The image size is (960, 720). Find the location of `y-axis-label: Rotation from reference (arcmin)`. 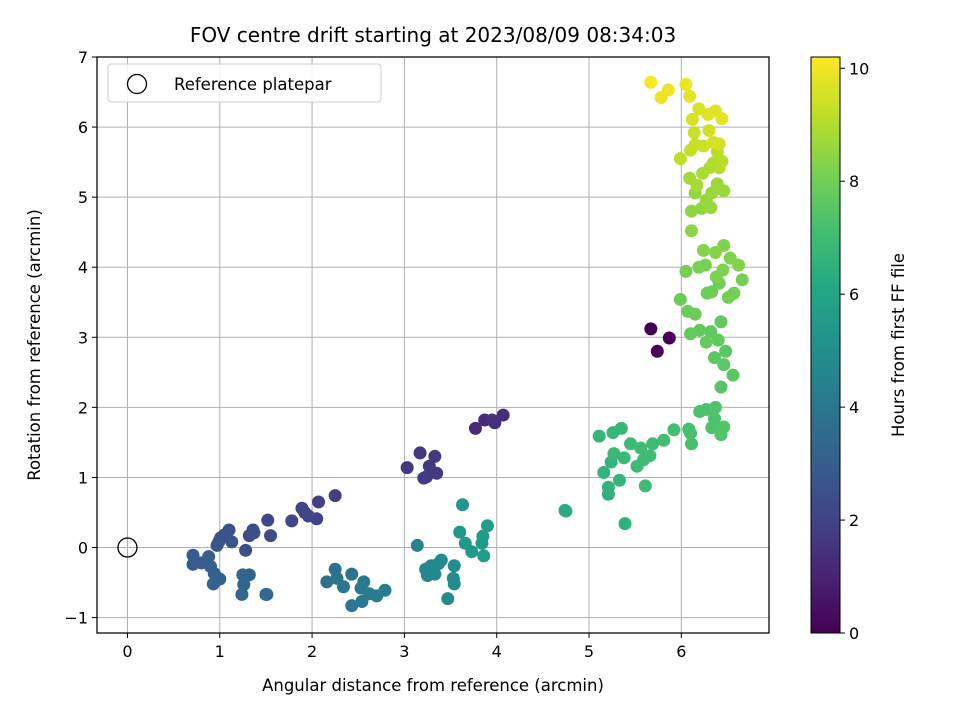

y-axis-label: Rotation from reference (arcmin) is located at coordinates (34, 345).